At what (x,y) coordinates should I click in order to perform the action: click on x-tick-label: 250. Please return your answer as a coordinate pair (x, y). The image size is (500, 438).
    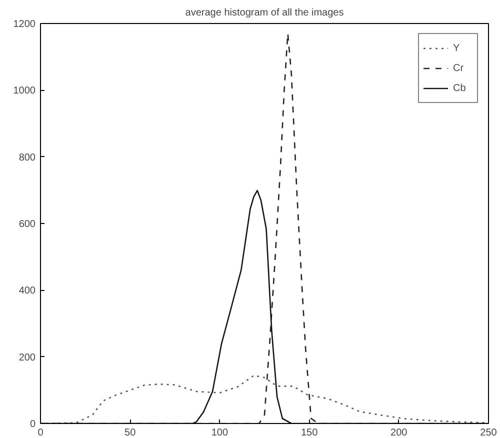
    Looking at the image, I should click on (489, 433).